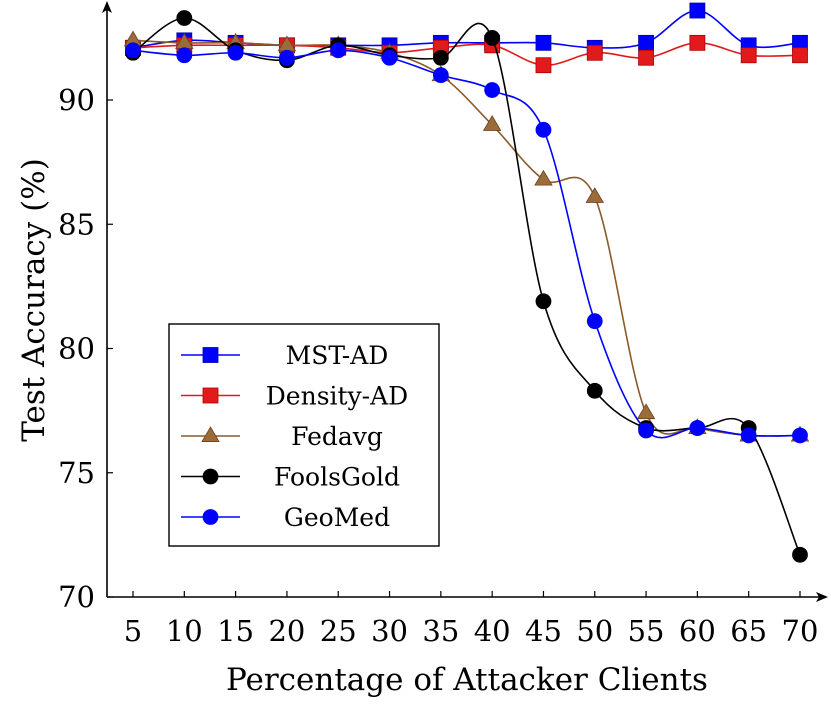 The width and height of the screenshot is (831, 710). Describe the element at coordinates (466, 54) in the screenshot. I see `series-density-ad` at that location.